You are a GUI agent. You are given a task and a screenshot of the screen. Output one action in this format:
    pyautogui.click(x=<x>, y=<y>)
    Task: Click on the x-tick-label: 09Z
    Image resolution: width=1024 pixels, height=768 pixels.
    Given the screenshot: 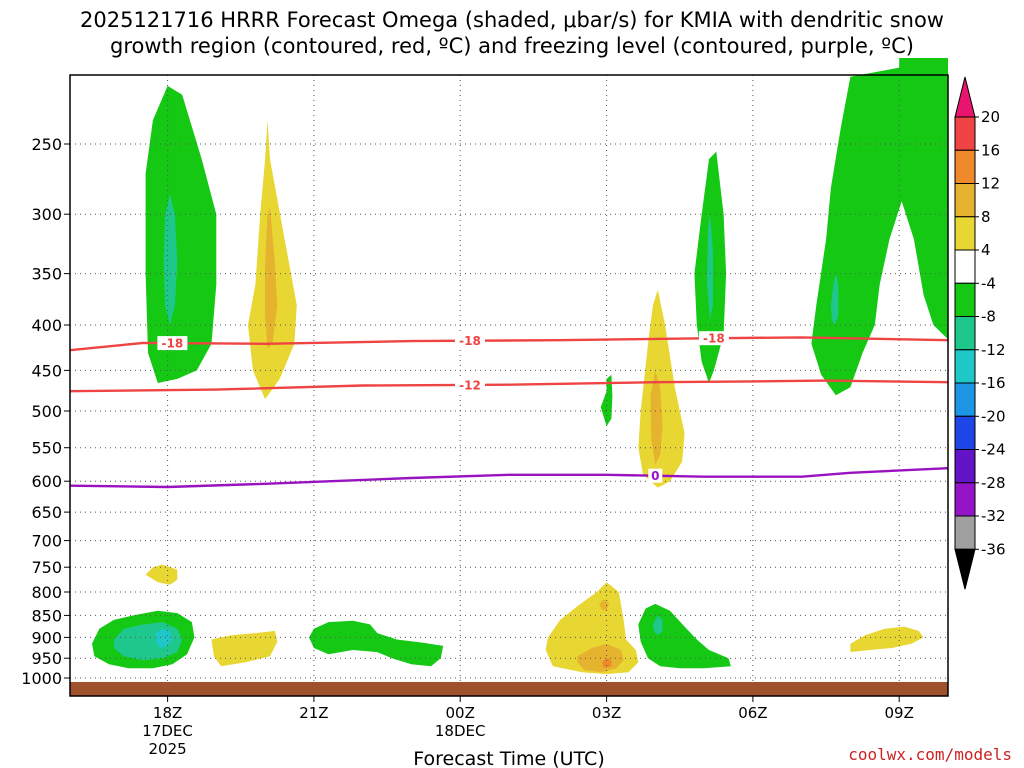 What is the action you would take?
    pyautogui.click(x=899, y=713)
    